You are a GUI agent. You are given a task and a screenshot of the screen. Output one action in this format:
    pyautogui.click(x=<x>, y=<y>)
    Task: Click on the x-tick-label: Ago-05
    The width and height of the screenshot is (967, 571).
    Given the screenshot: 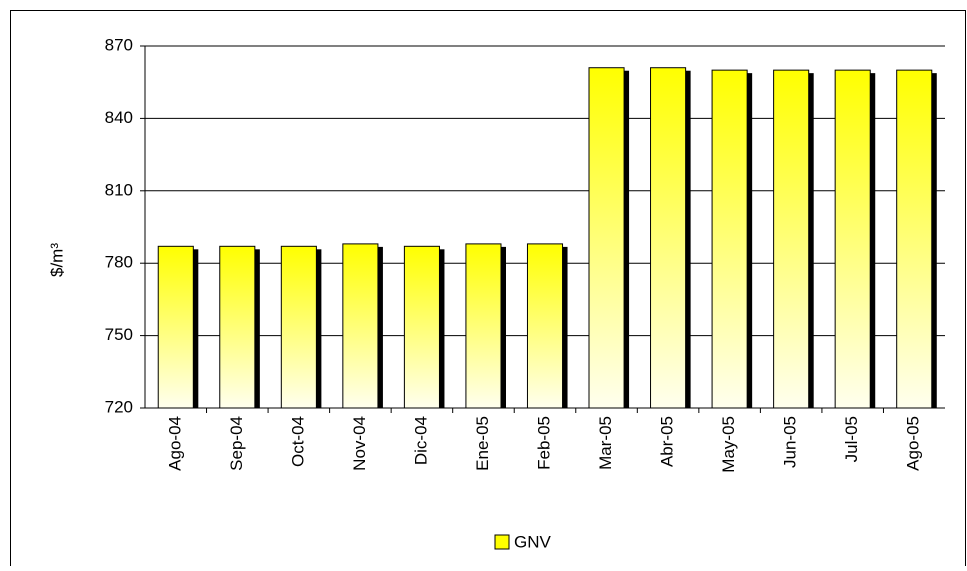 What is the action you would take?
    pyautogui.click(x=913, y=443)
    